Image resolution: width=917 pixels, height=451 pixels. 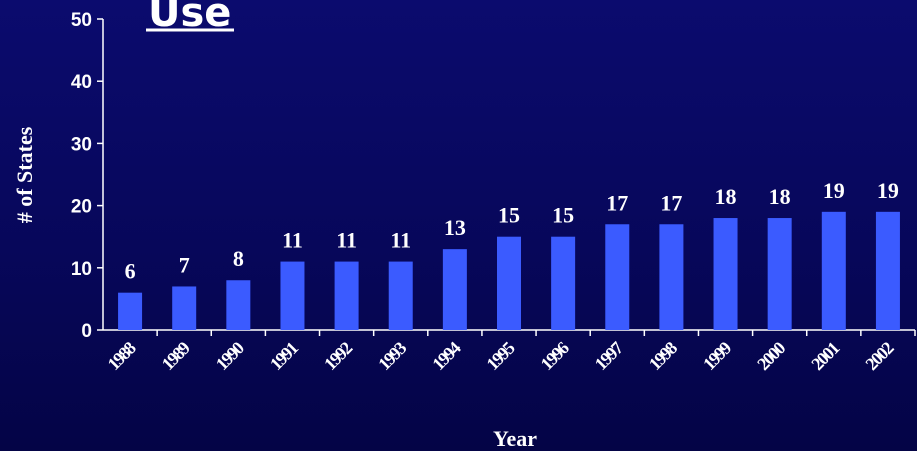 I want to click on y-axis-label: # of States, so click(x=24, y=174).